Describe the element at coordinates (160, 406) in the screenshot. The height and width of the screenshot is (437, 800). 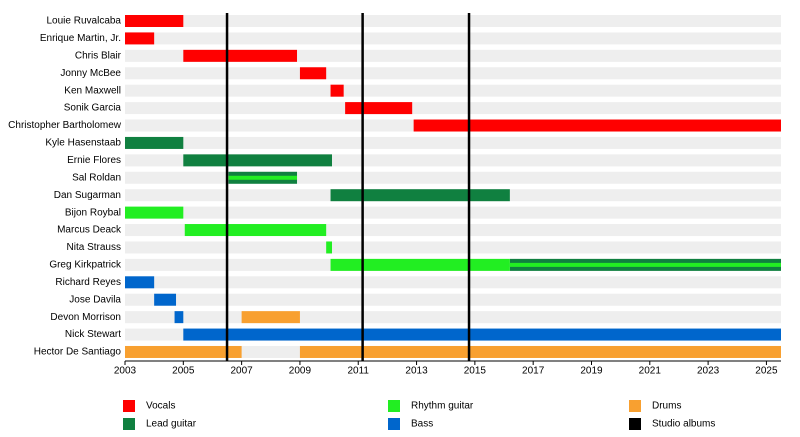
I see `legend-label: Vocals` at that location.